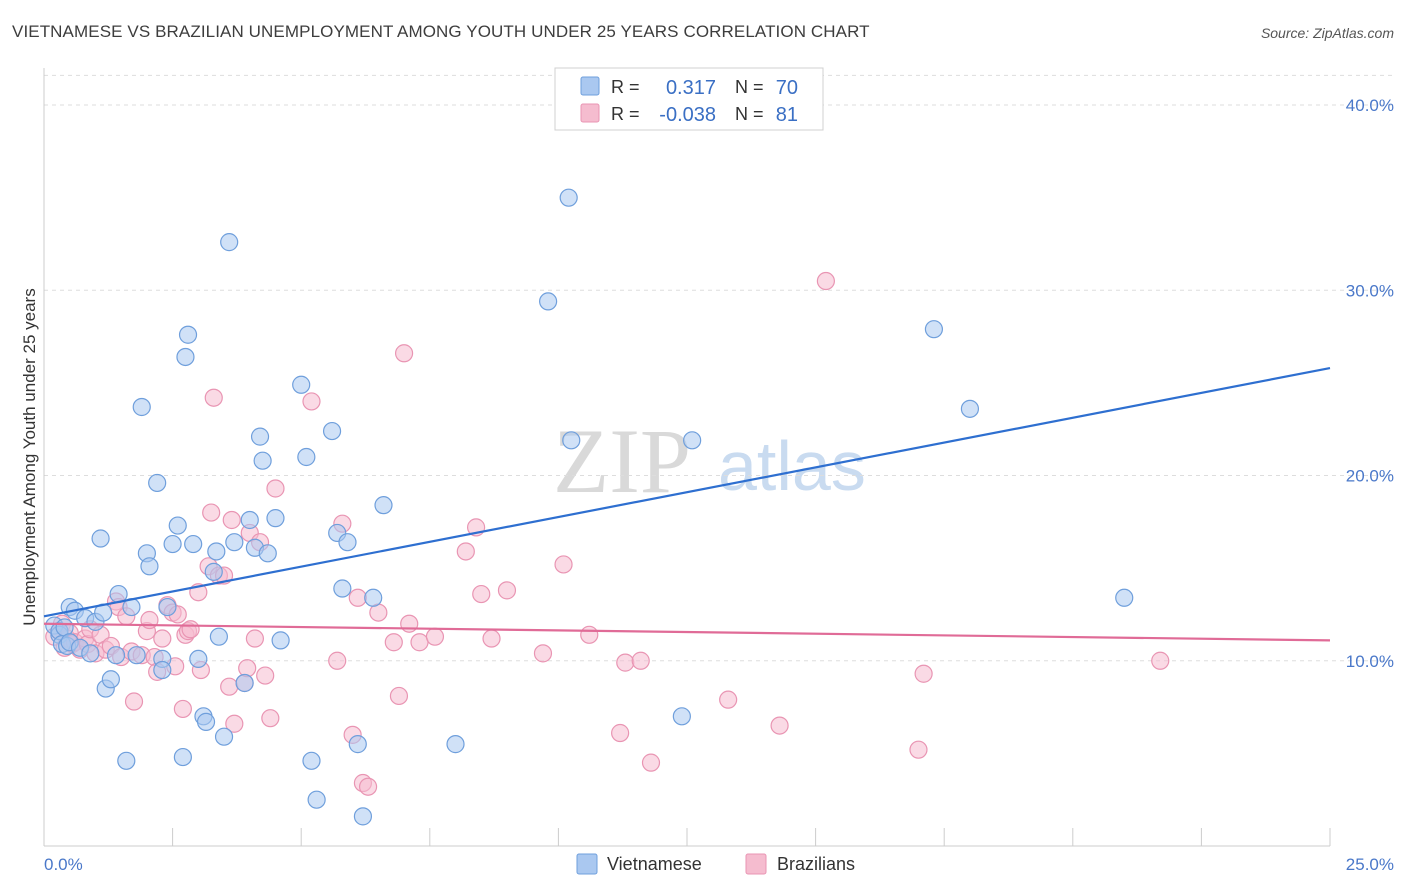 The image size is (1406, 892). Describe the element at coordinates (756, 864) in the screenshot. I see `series-legend-swatch-brazilians` at that location.